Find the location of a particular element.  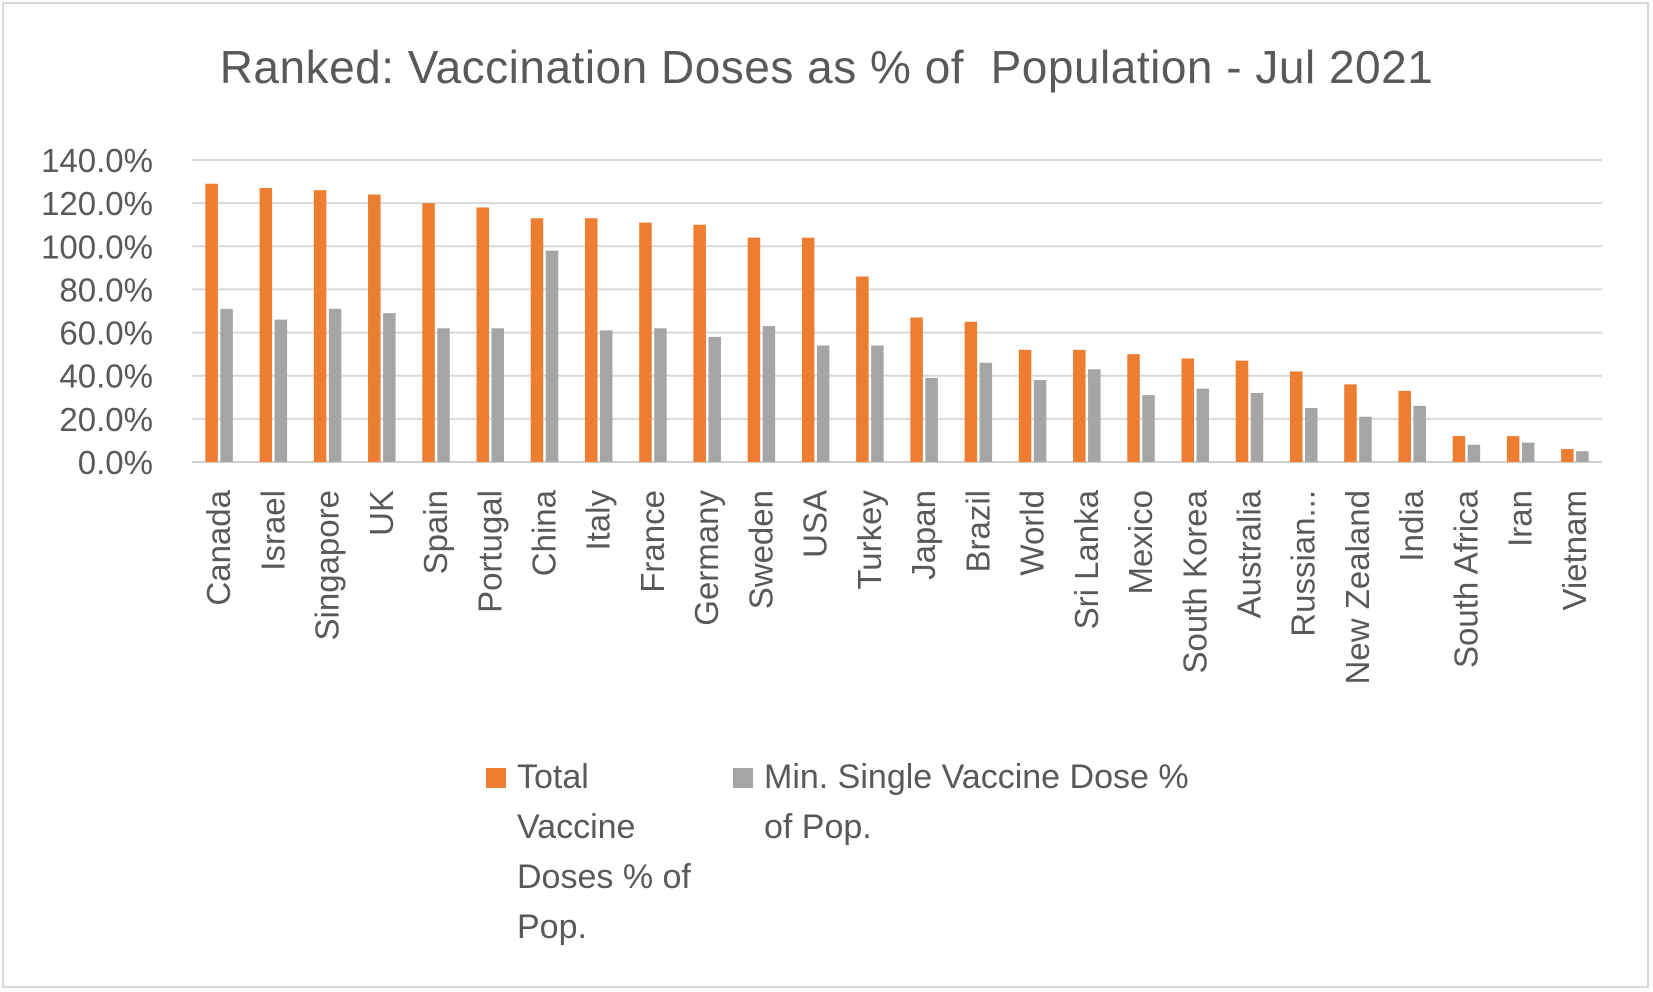

legend-item-total-doses: Total Vaccine Doses % of Pop. is located at coordinates (591, 852).